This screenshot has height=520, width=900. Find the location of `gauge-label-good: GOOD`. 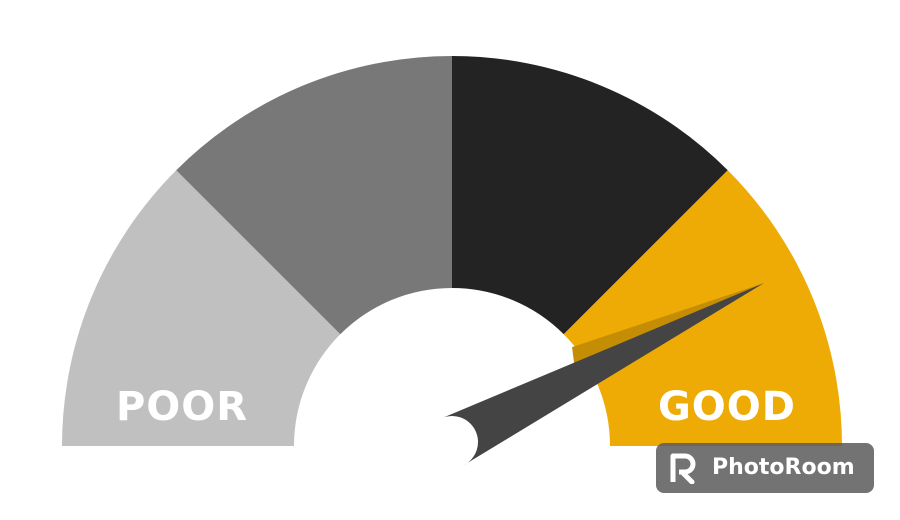

gauge-label-good: GOOD is located at coordinates (727, 407).